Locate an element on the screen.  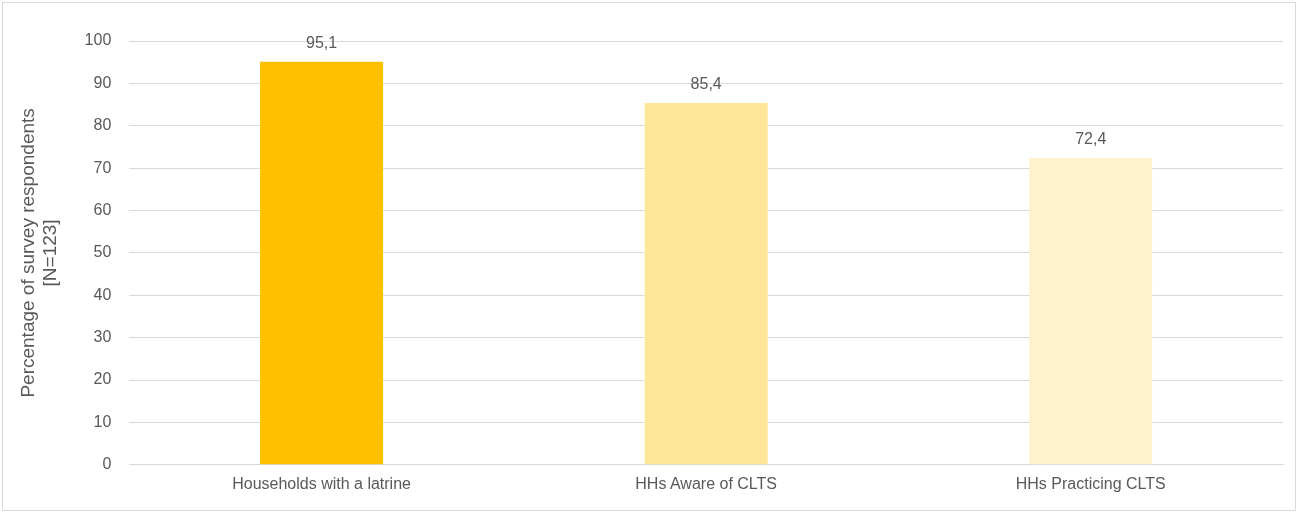
y-tick-label: 20 is located at coordinates (102, 379).